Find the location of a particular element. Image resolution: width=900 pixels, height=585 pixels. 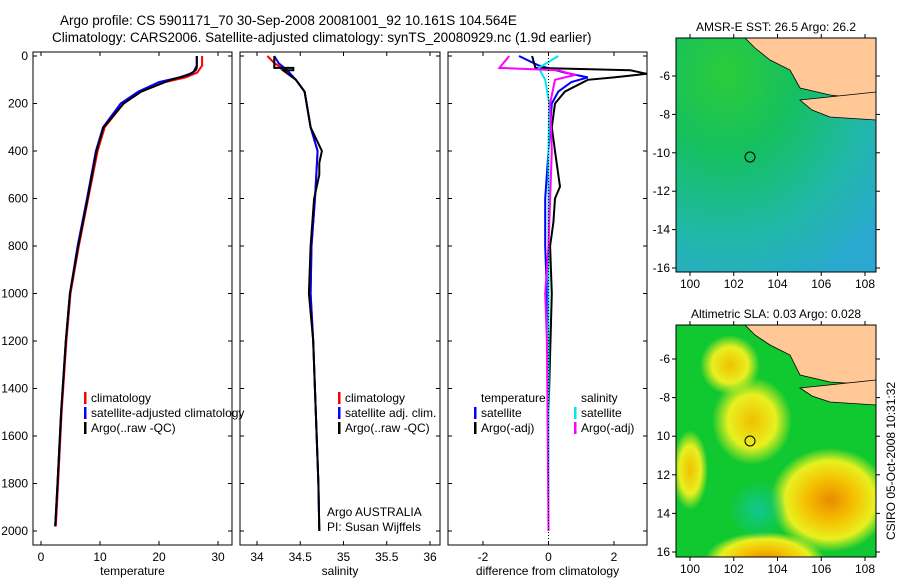

sla-map is located at coordinates (776, 441).